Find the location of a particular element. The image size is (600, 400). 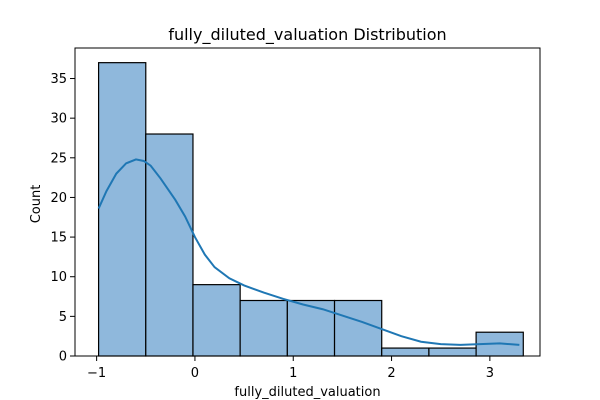

y-tick-label-4: 15 is located at coordinates (58, 238).